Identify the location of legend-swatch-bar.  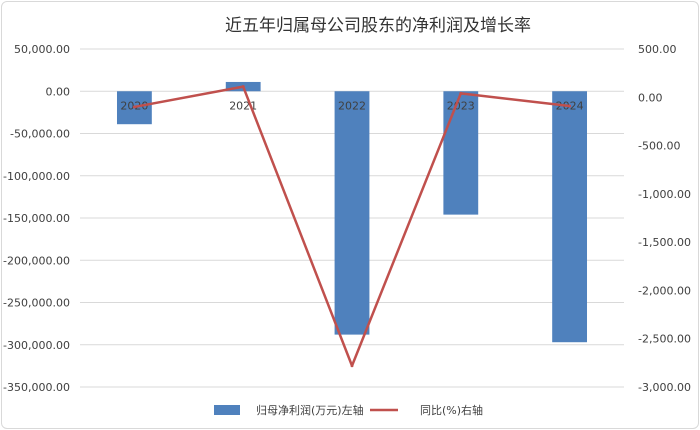
(227, 410).